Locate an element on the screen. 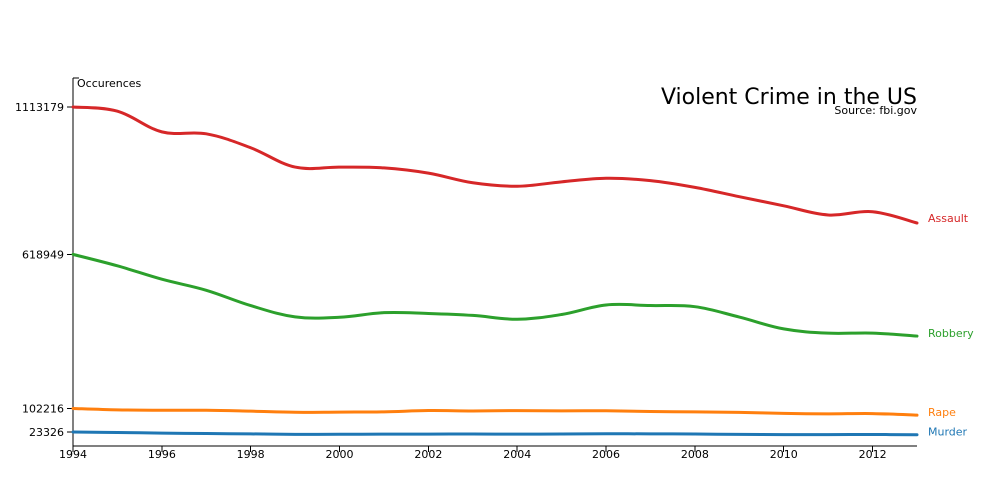 The image size is (990, 504). y-tick-label: 102216 is located at coordinates (43, 408).